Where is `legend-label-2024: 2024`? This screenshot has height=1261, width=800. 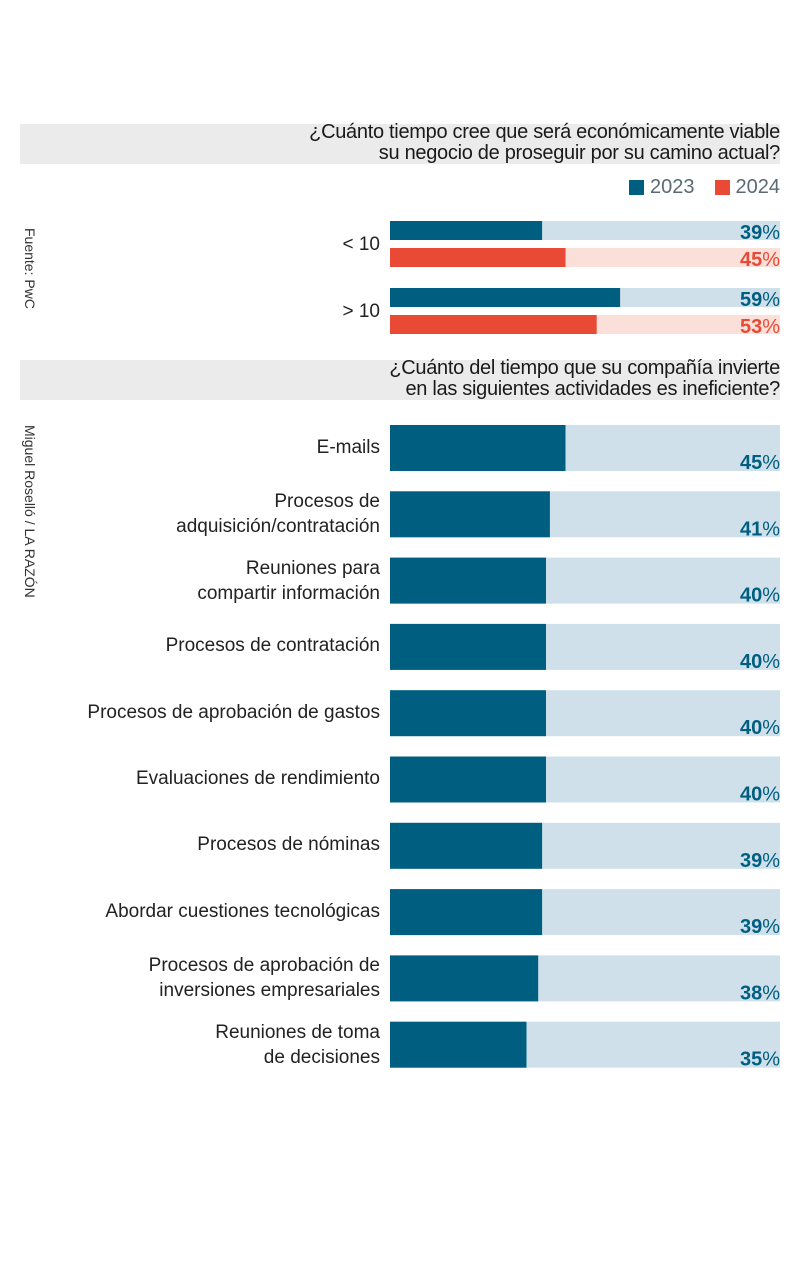 legend-label-2024: 2024 is located at coordinates (758, 187).